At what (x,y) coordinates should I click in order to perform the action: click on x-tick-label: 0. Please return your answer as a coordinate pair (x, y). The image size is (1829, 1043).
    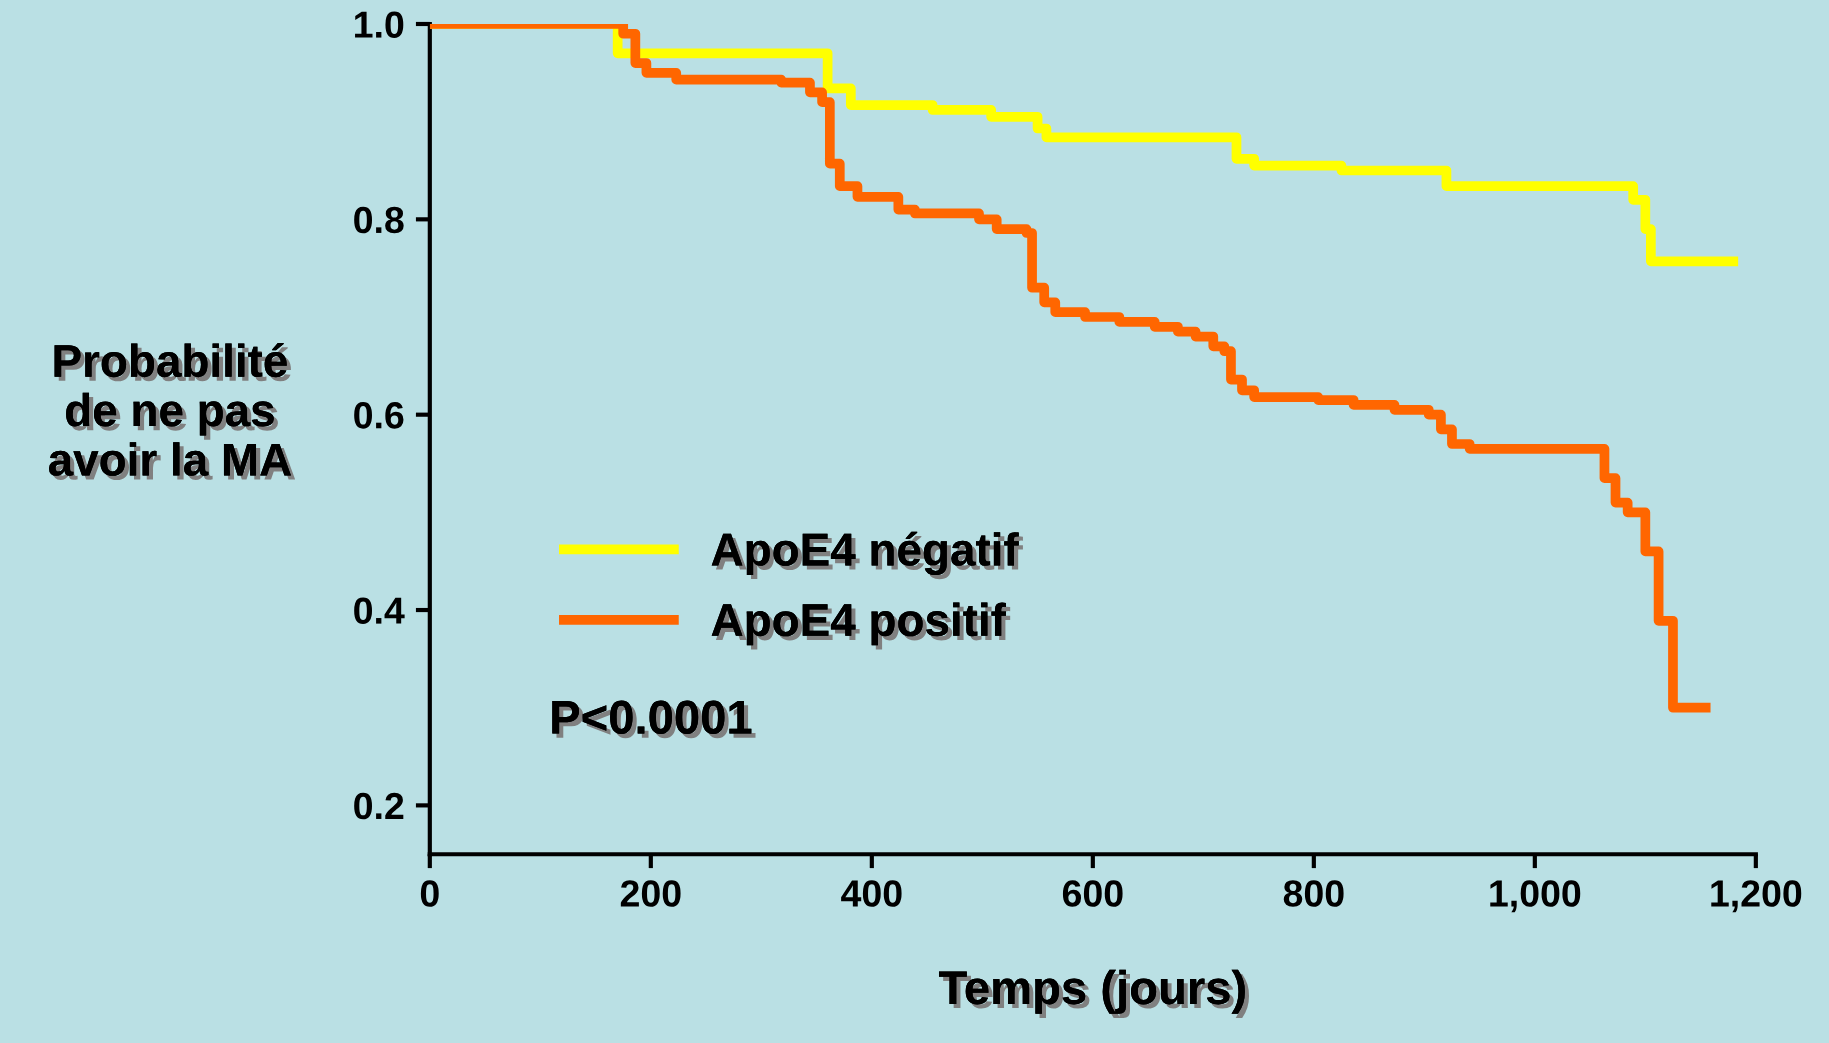
    Looking at the image, I should click on (429, 893).